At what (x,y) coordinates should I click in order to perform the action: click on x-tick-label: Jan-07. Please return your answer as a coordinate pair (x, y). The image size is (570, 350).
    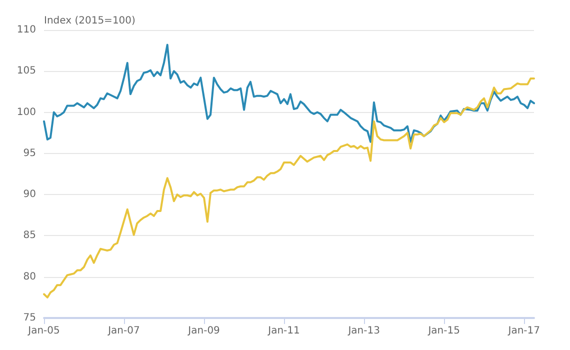
    Looking at the image, I should click on (123, 331).